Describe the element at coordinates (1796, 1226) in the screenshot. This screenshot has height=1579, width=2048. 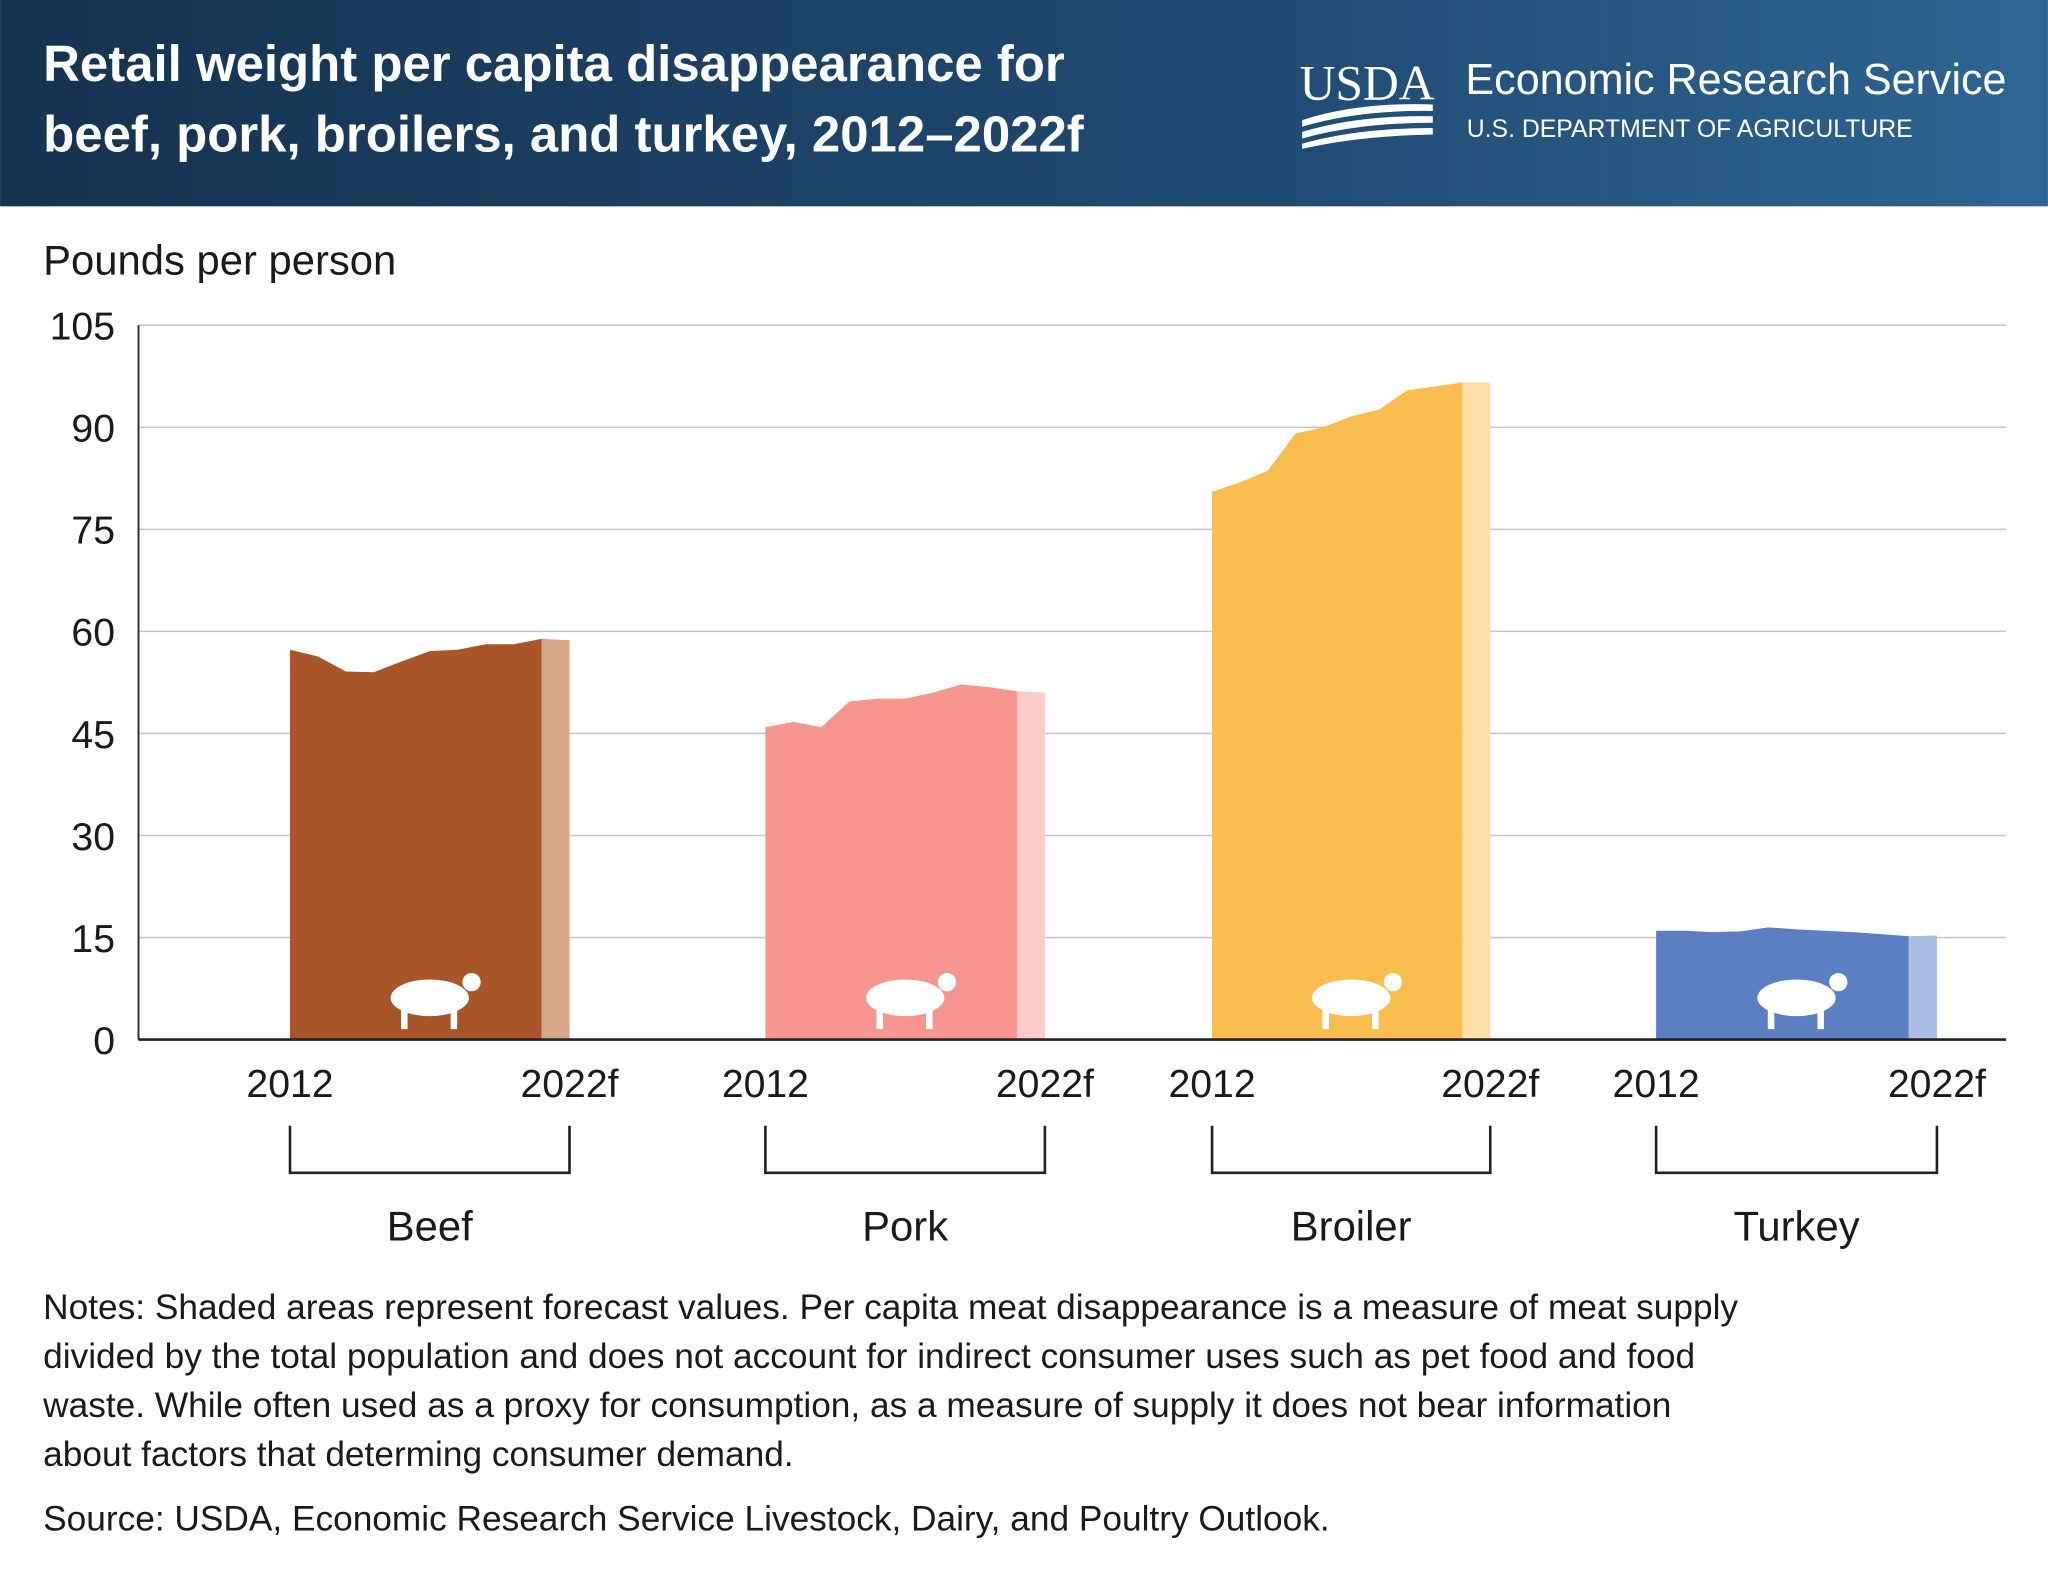
I see `group-label: Turkey` at that location.